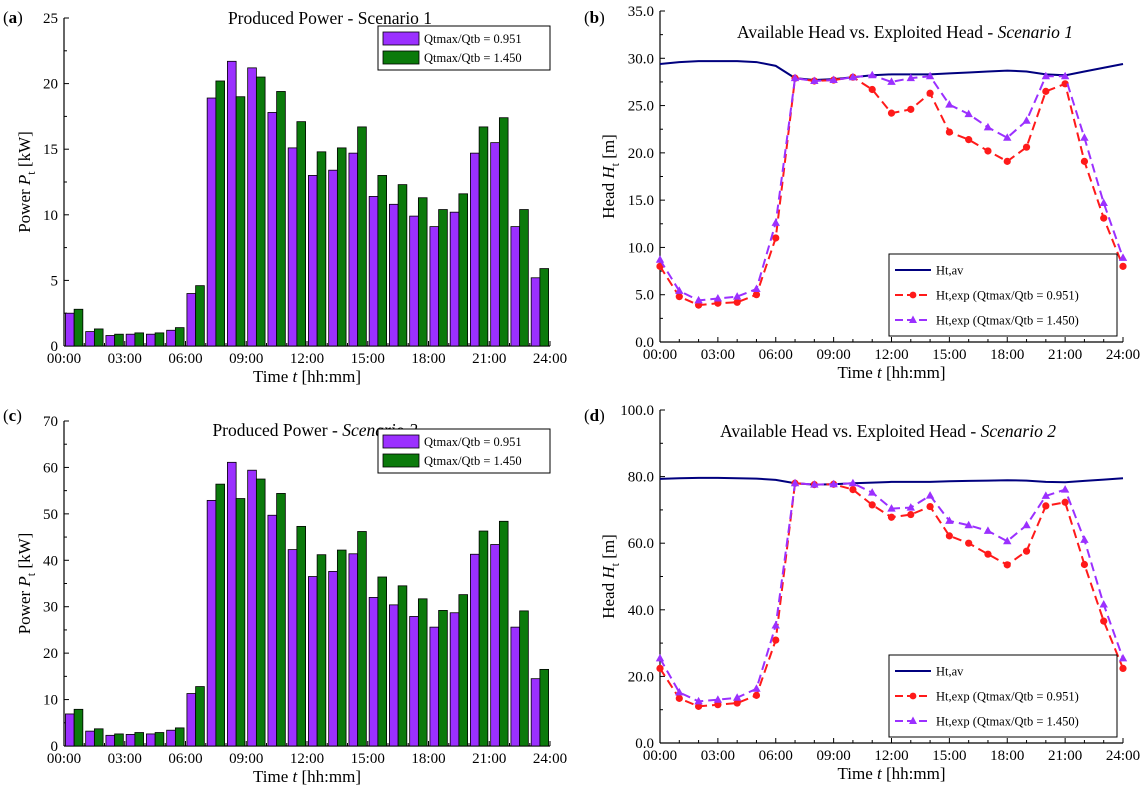  Describe the element at coordinates (1065, 355) in the screenshot. I see `x-tick-label: 21:00` at that location.